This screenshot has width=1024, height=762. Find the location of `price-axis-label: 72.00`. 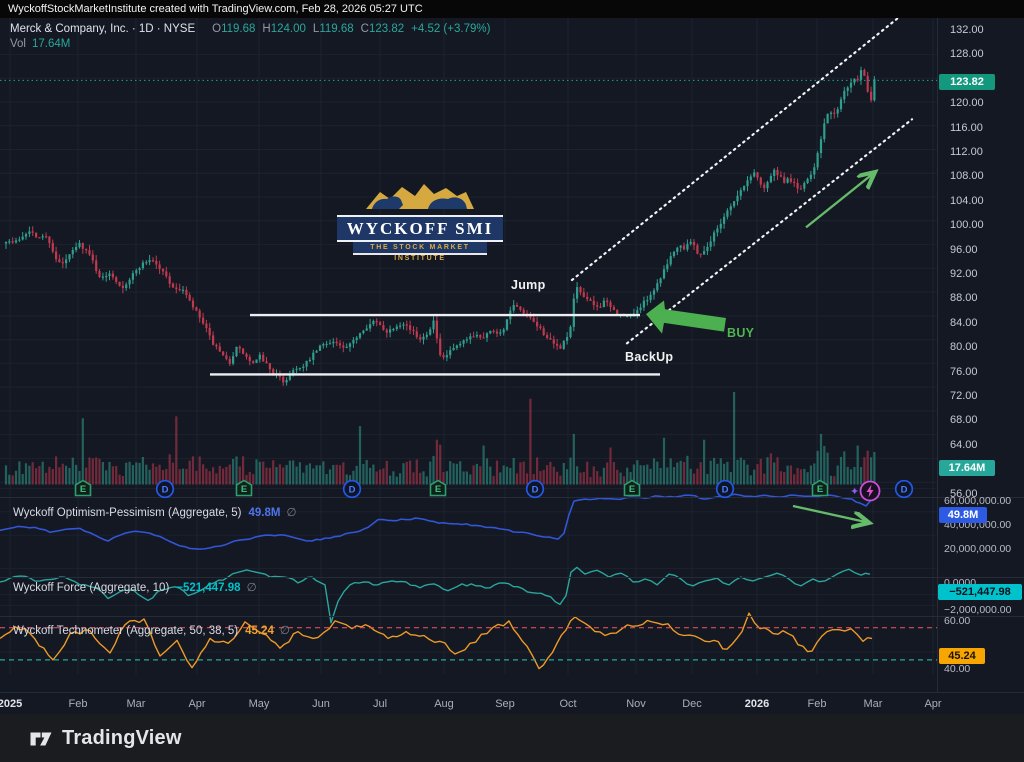

price-axis-label: 72.00 is located at coordinates (964, 396).